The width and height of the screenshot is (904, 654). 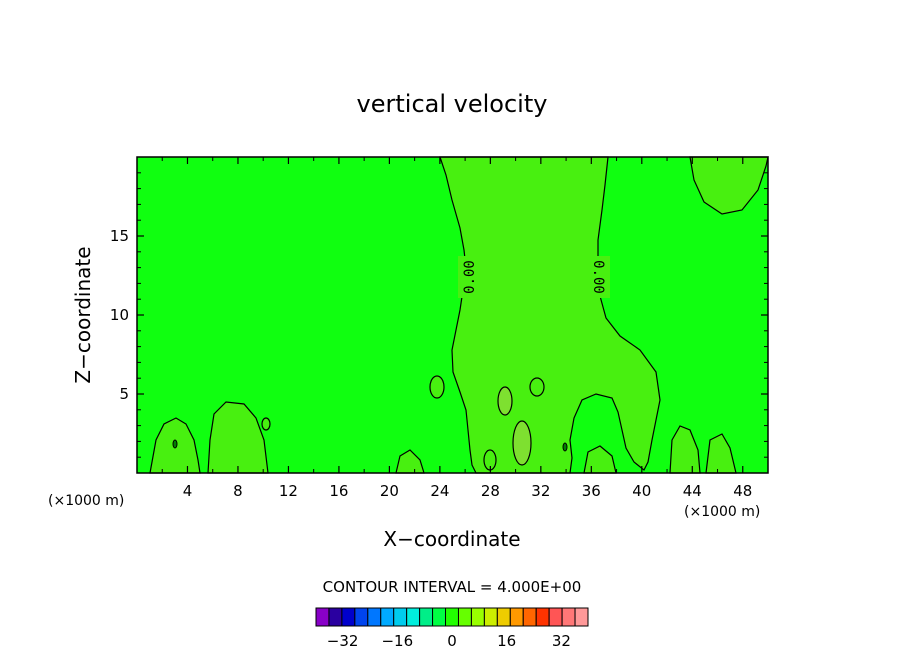 What do you see at coordinates (470, 277) in the screenshot?
I see `contour-label-1: 0.00` at bounding box center [470, 277].